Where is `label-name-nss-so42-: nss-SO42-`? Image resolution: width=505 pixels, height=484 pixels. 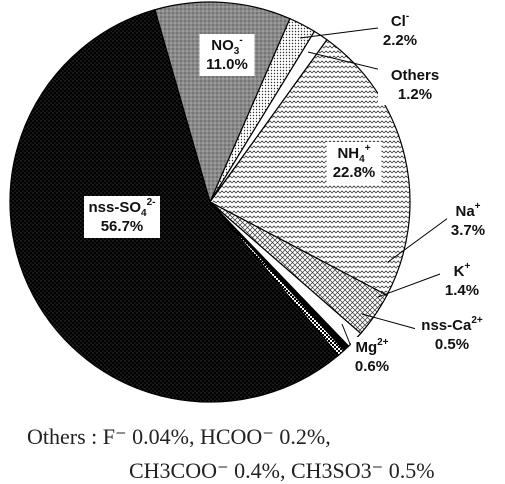 label-name-nss-so42-: nss-SO42- is located at coordinates (122, 208).